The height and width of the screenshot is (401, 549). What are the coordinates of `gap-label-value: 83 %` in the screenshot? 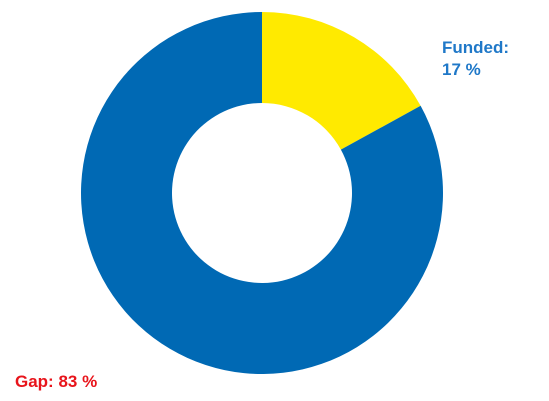 It's located at (78, 381).